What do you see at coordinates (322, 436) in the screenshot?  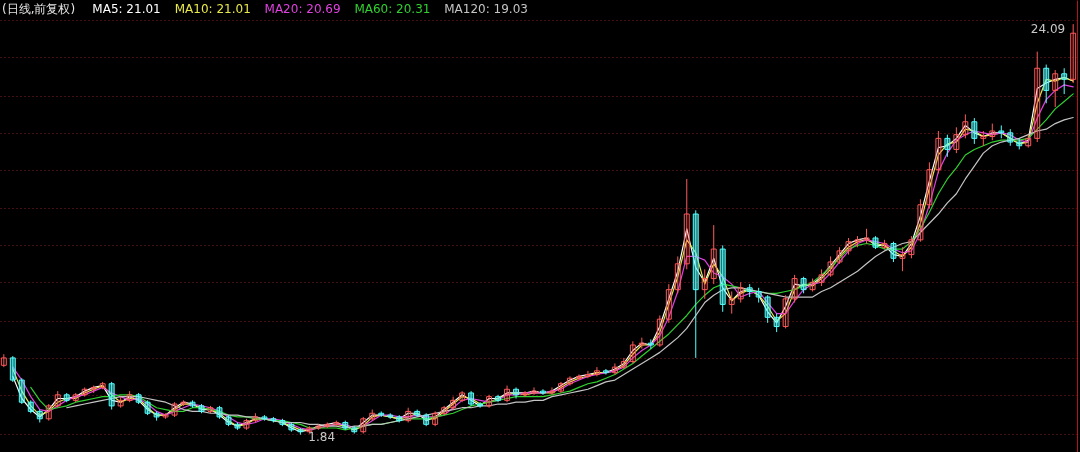 I see `annotation: 1.84` at bounding box center [322, 436].